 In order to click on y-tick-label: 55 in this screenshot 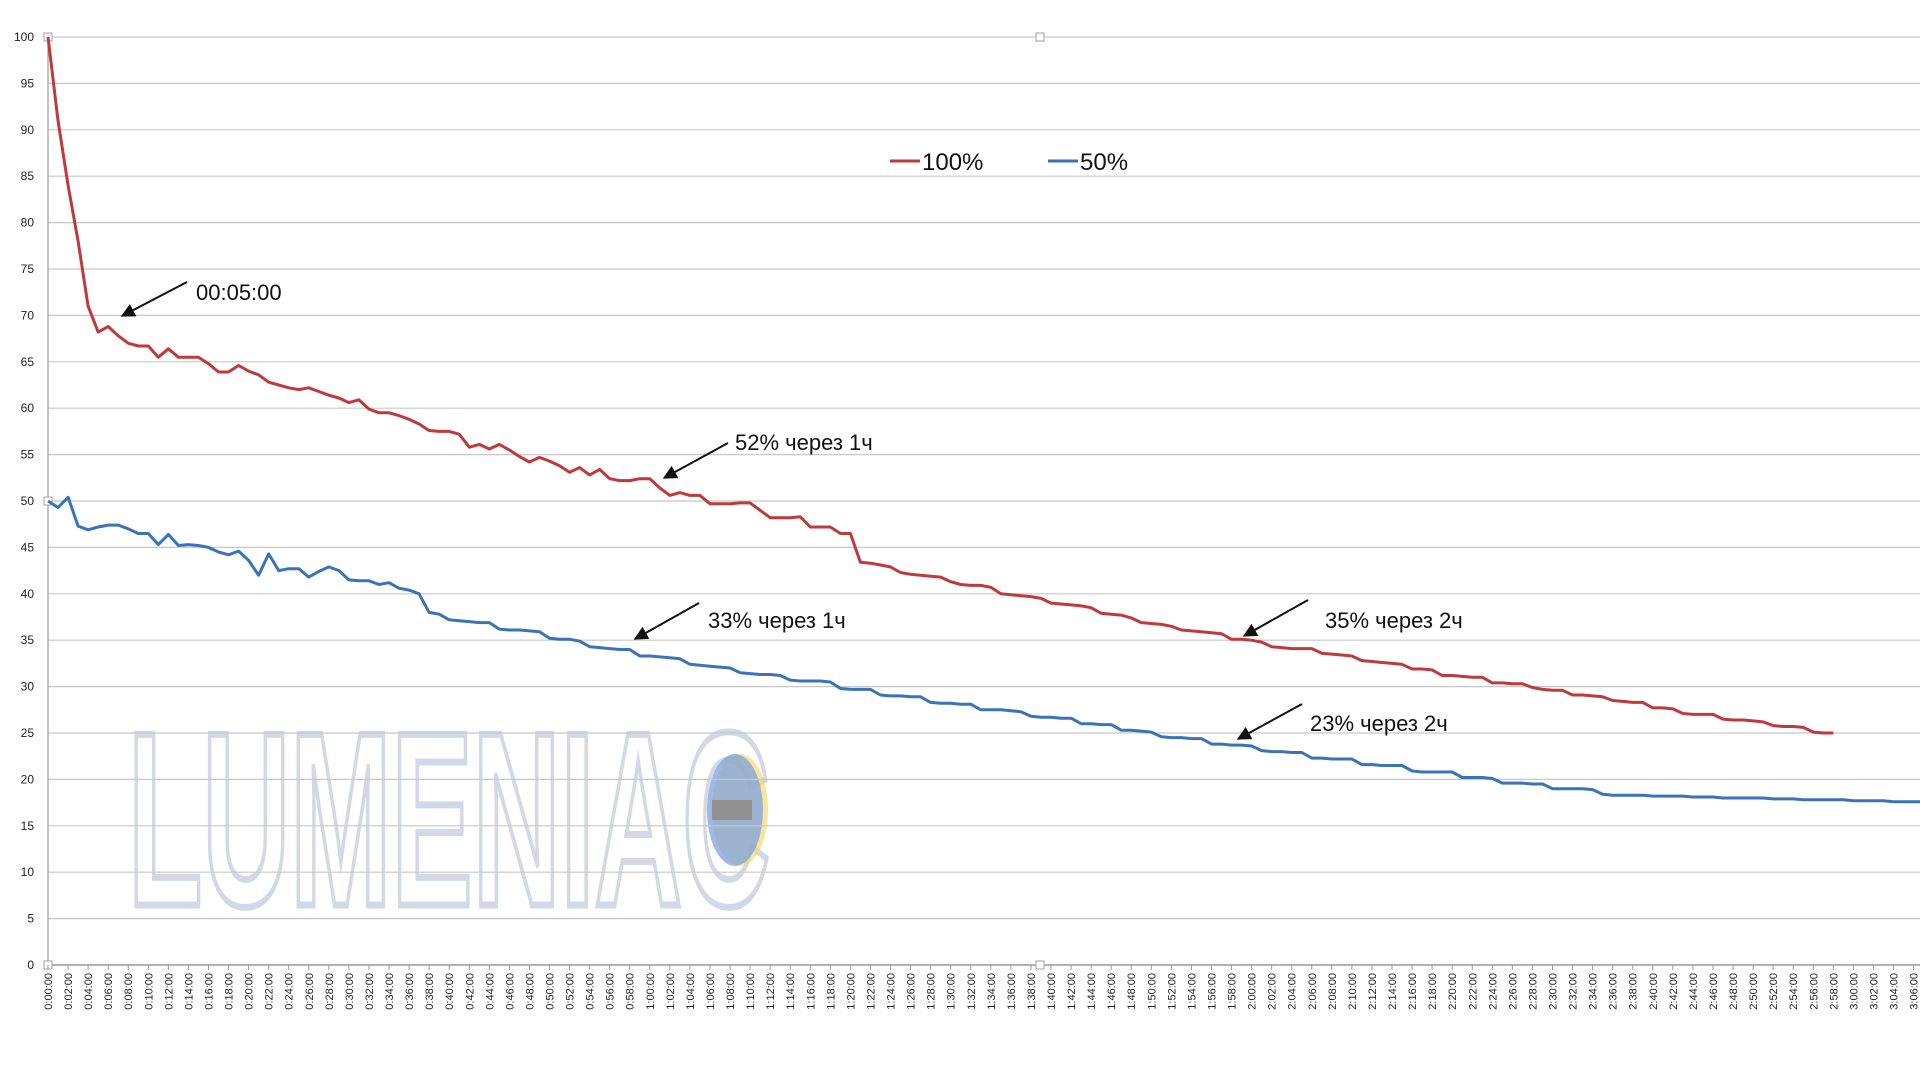, I will do `click(28, 455)`.